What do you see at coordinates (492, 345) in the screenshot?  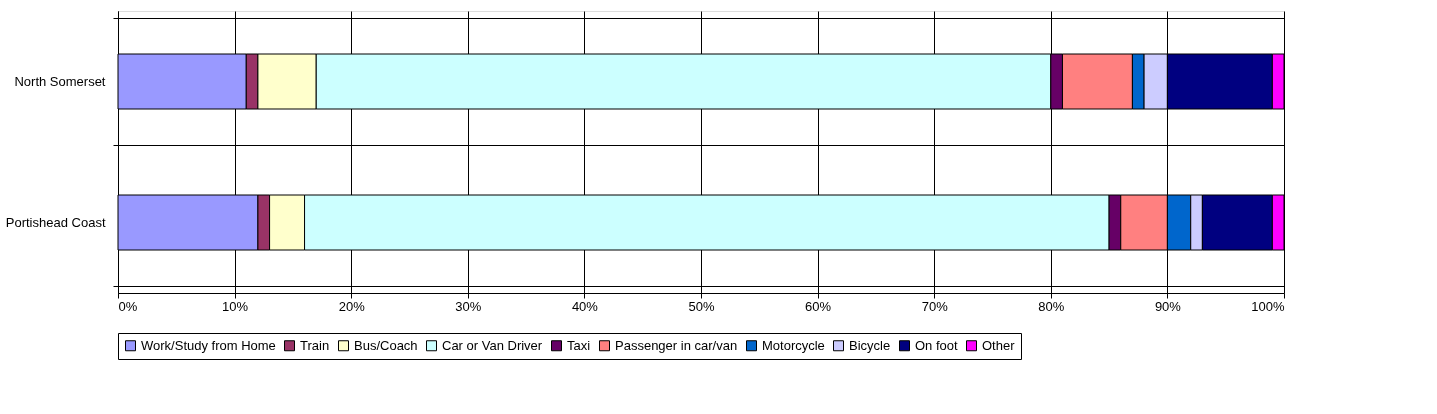 I see `legend-label: Car or Van Driver` at bounding box center [492, 345].